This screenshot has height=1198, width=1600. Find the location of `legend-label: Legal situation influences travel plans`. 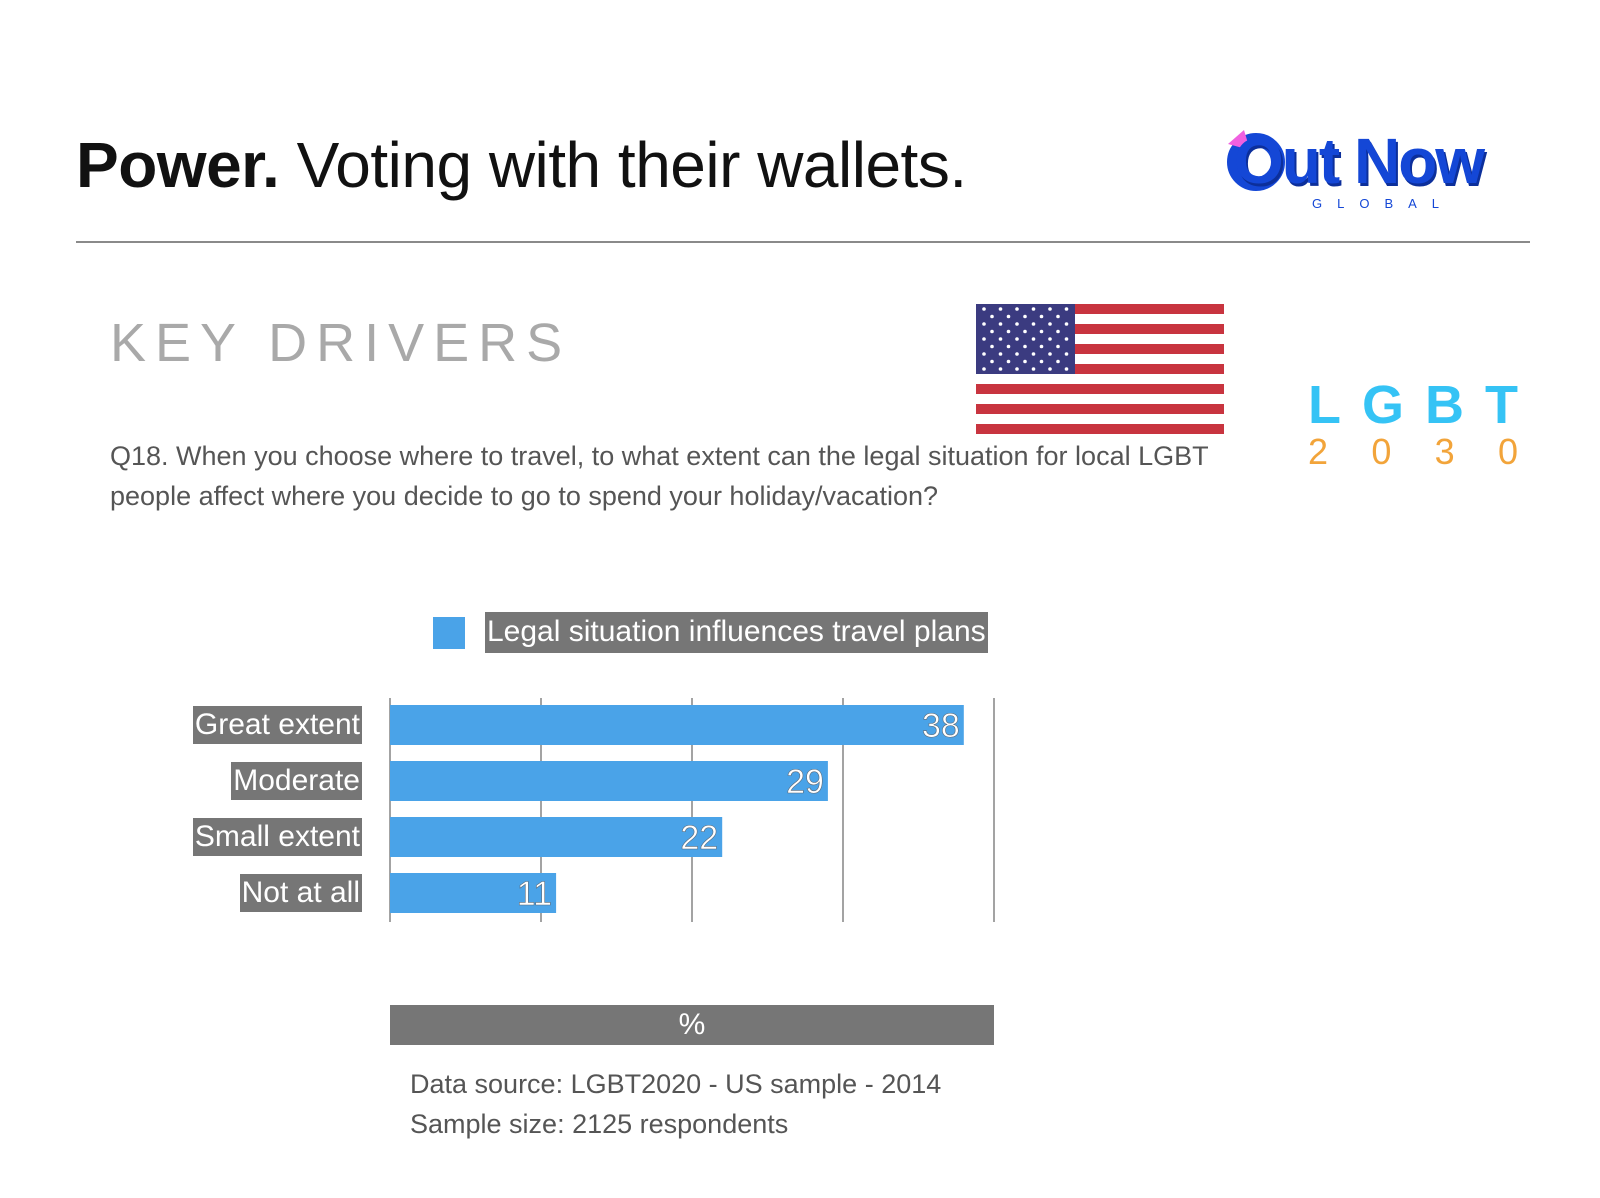

legend-label: Legal situation influences travel plans is located at coordinates (736, 632).